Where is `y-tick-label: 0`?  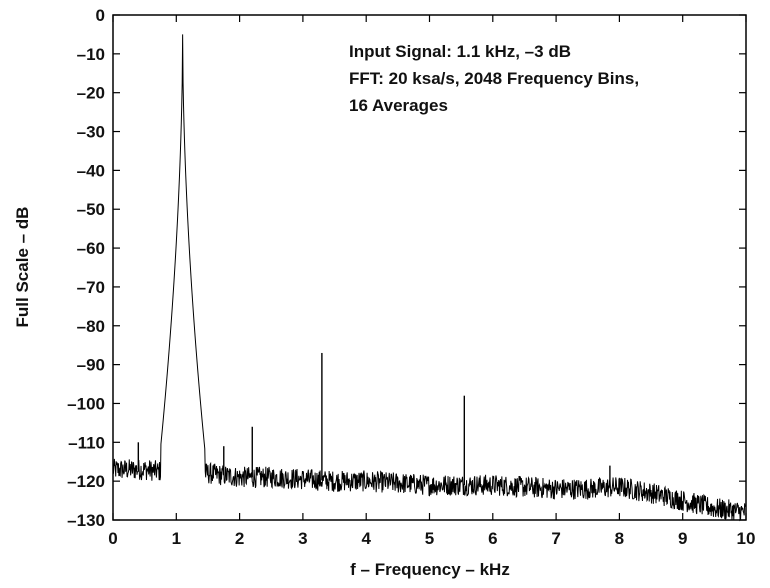
y-tick-label: 0 is located at coordinates (100, 15).